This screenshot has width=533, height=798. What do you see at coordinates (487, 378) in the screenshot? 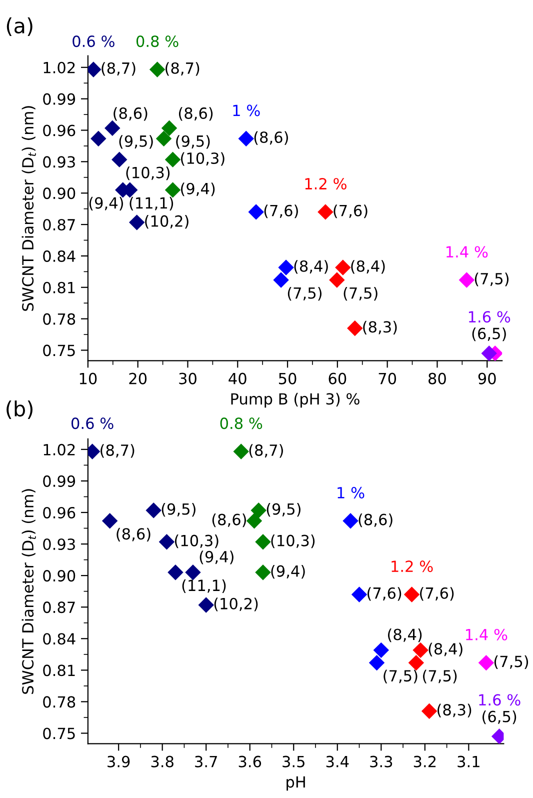
I see `x-tick-label: 90` at bounding box center [487, 378].